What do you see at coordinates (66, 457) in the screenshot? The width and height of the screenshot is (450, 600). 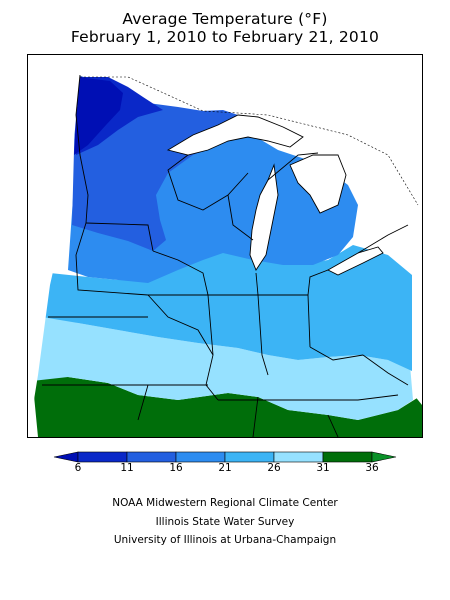 I see `legend-swatch-low` at bounding box center [66, 457].